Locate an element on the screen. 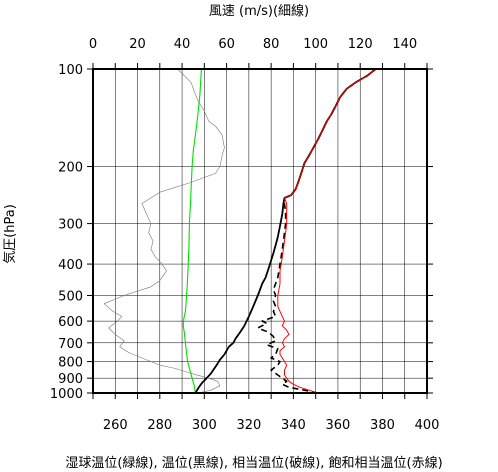 The height and width of the screenshot is (472, 498). bottom-tick-label: 400 is located at coordinates (427, 425).